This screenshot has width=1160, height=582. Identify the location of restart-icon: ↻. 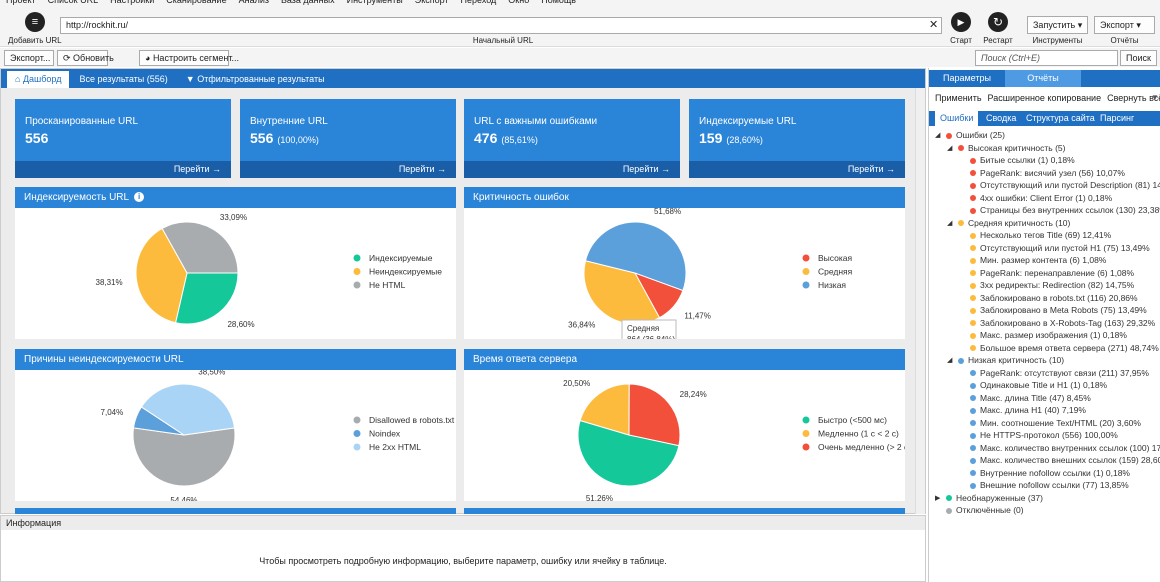
(998, 22).